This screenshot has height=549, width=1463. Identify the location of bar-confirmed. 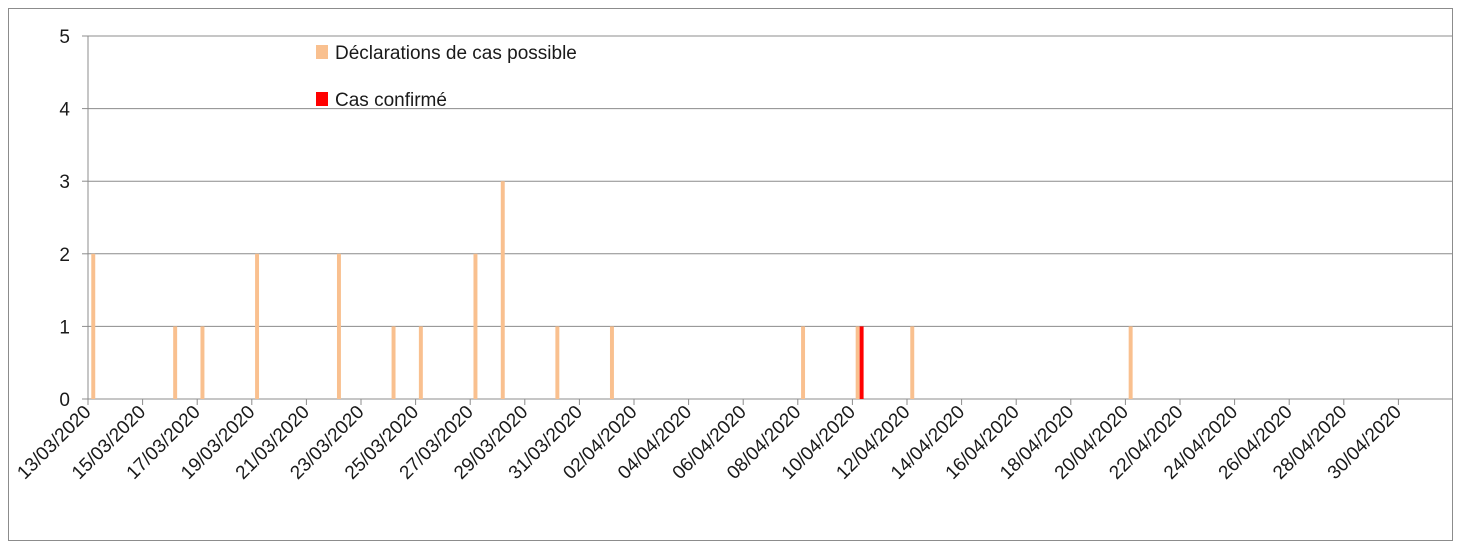
(861, 362).